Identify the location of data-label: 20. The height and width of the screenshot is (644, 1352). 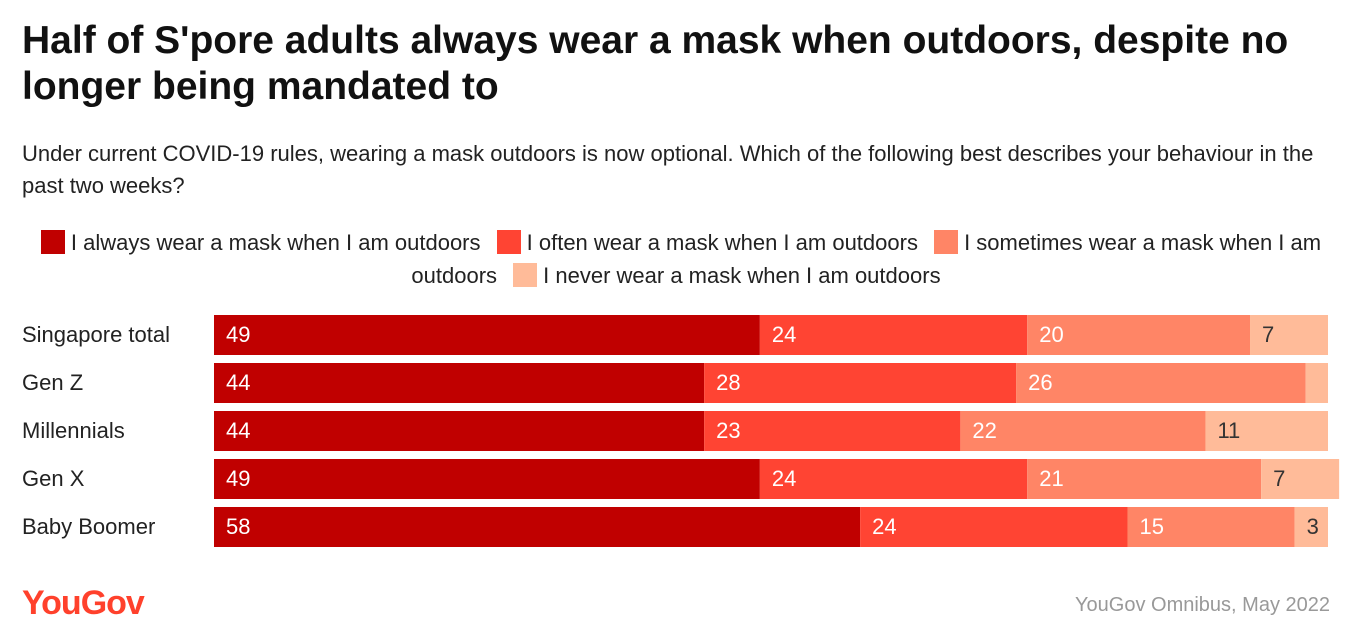
(1051, 334).